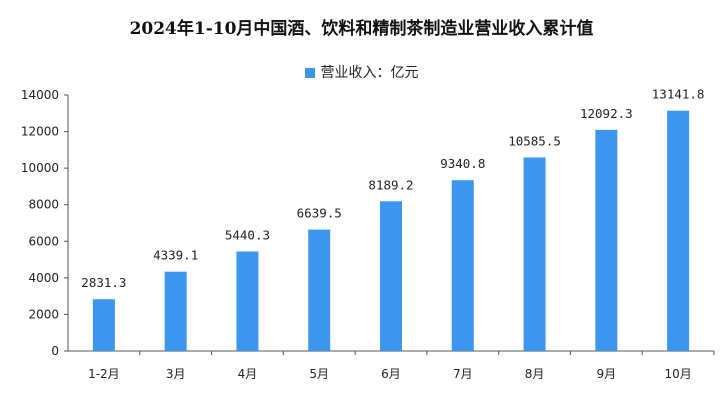 This screenshot has width=723, height=401. Describe the element at coordinates (40, 132) in the screenshot. I see `y-tick-label: 12000` at that location.